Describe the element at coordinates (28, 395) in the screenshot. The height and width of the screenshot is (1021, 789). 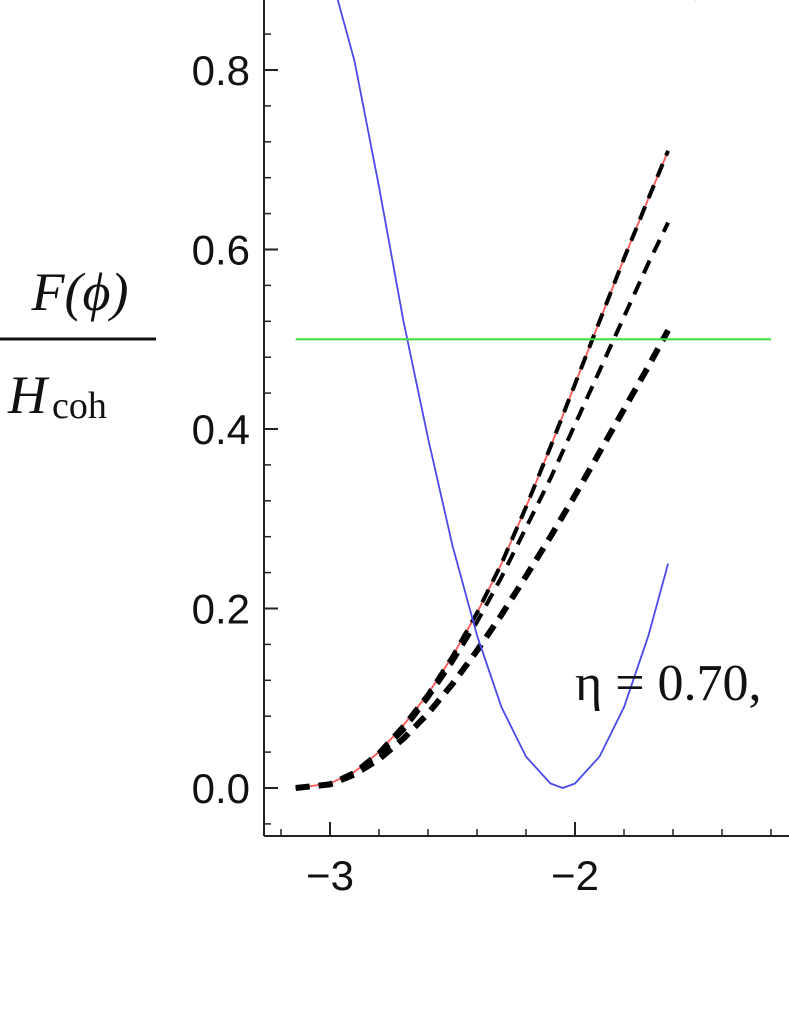
I see `y-axis-label-denominator: H` at that location.